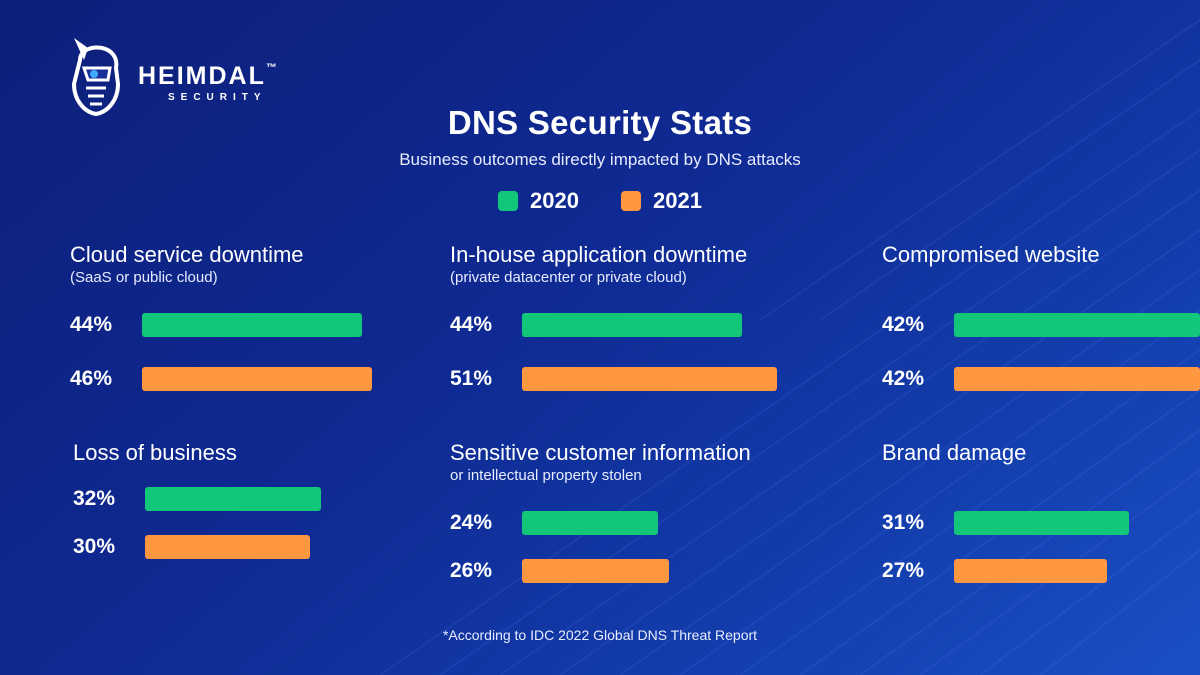 The image size is (1200, 675). What do you see at coordinates (217, 97) in the screenshot?
I see `brand-subtitle: SECURITY` at bounding box center [217, 97].